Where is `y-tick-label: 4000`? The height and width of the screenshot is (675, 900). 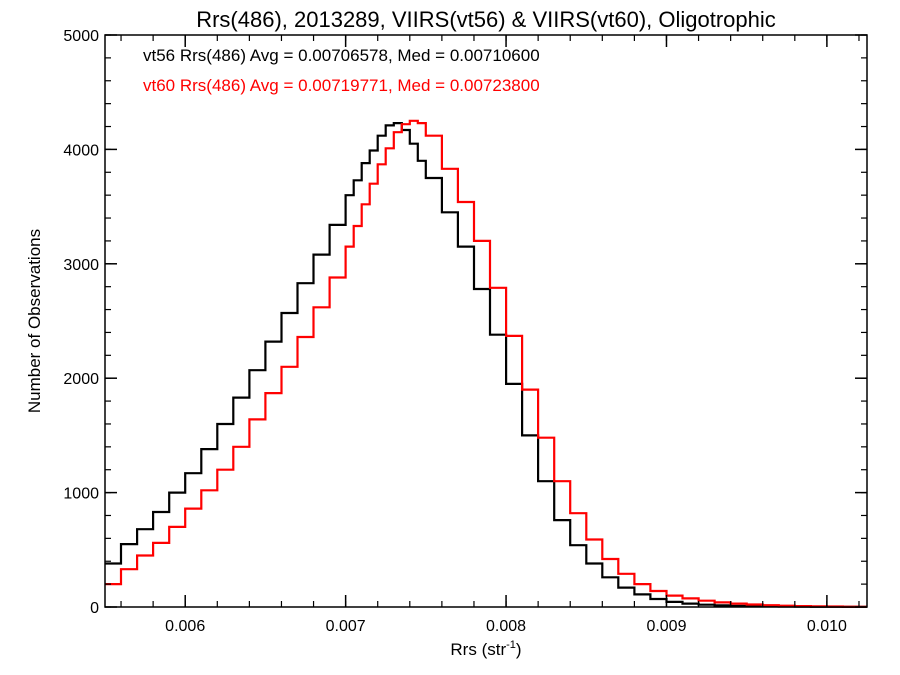 y-tick-label: 4000 is located at coordinates (81, 150).